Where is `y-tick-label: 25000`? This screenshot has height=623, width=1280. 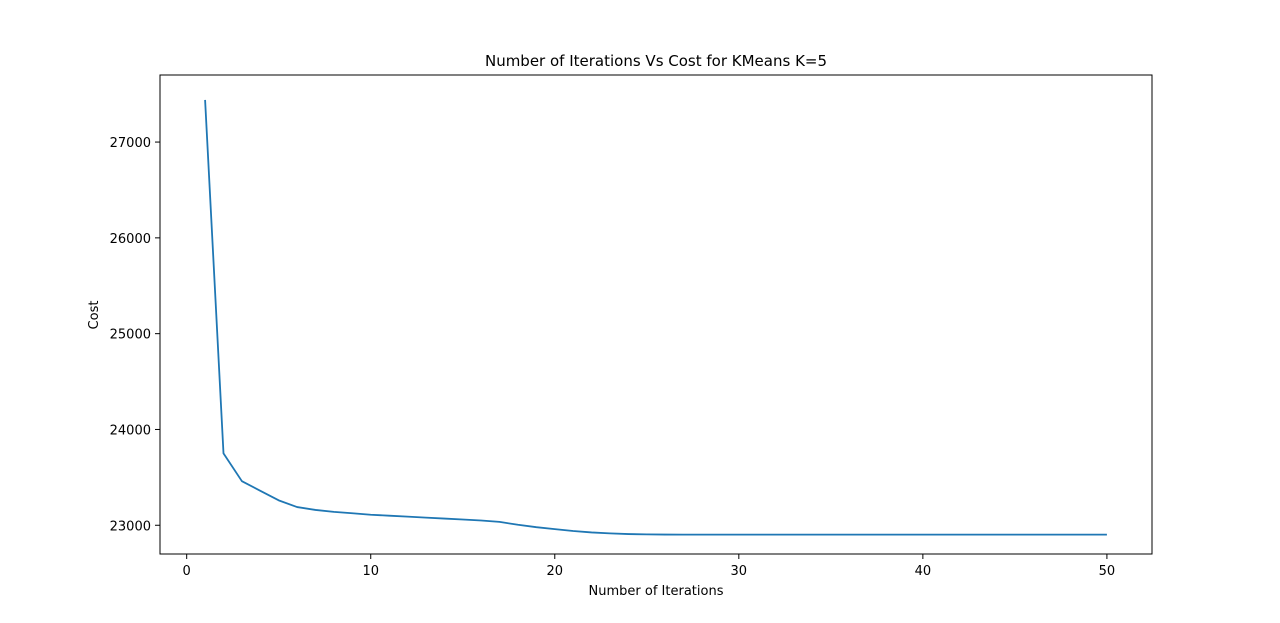
y-tick-label: 25000 is located at coordinates (130, 335).